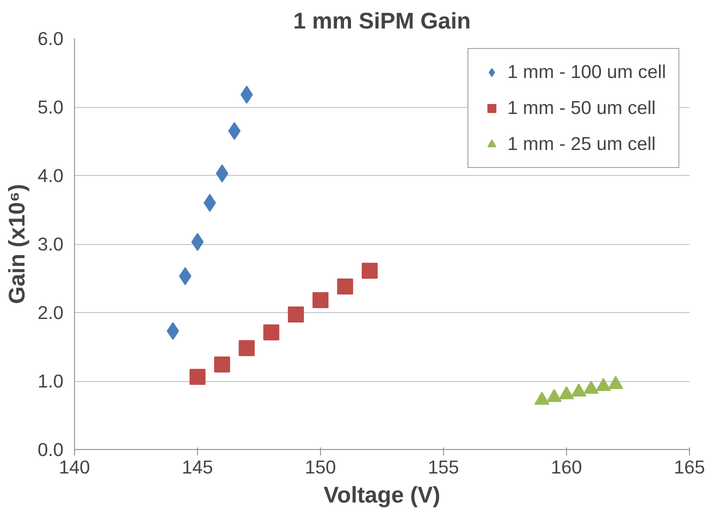 Image resolution: width=714 pixels, height=510 pixels. What do you see at coordinates (581, 144) in the screenshot?
I see `legend-label: 1 mm - 25 um cell` at bounding box center [581, 144].